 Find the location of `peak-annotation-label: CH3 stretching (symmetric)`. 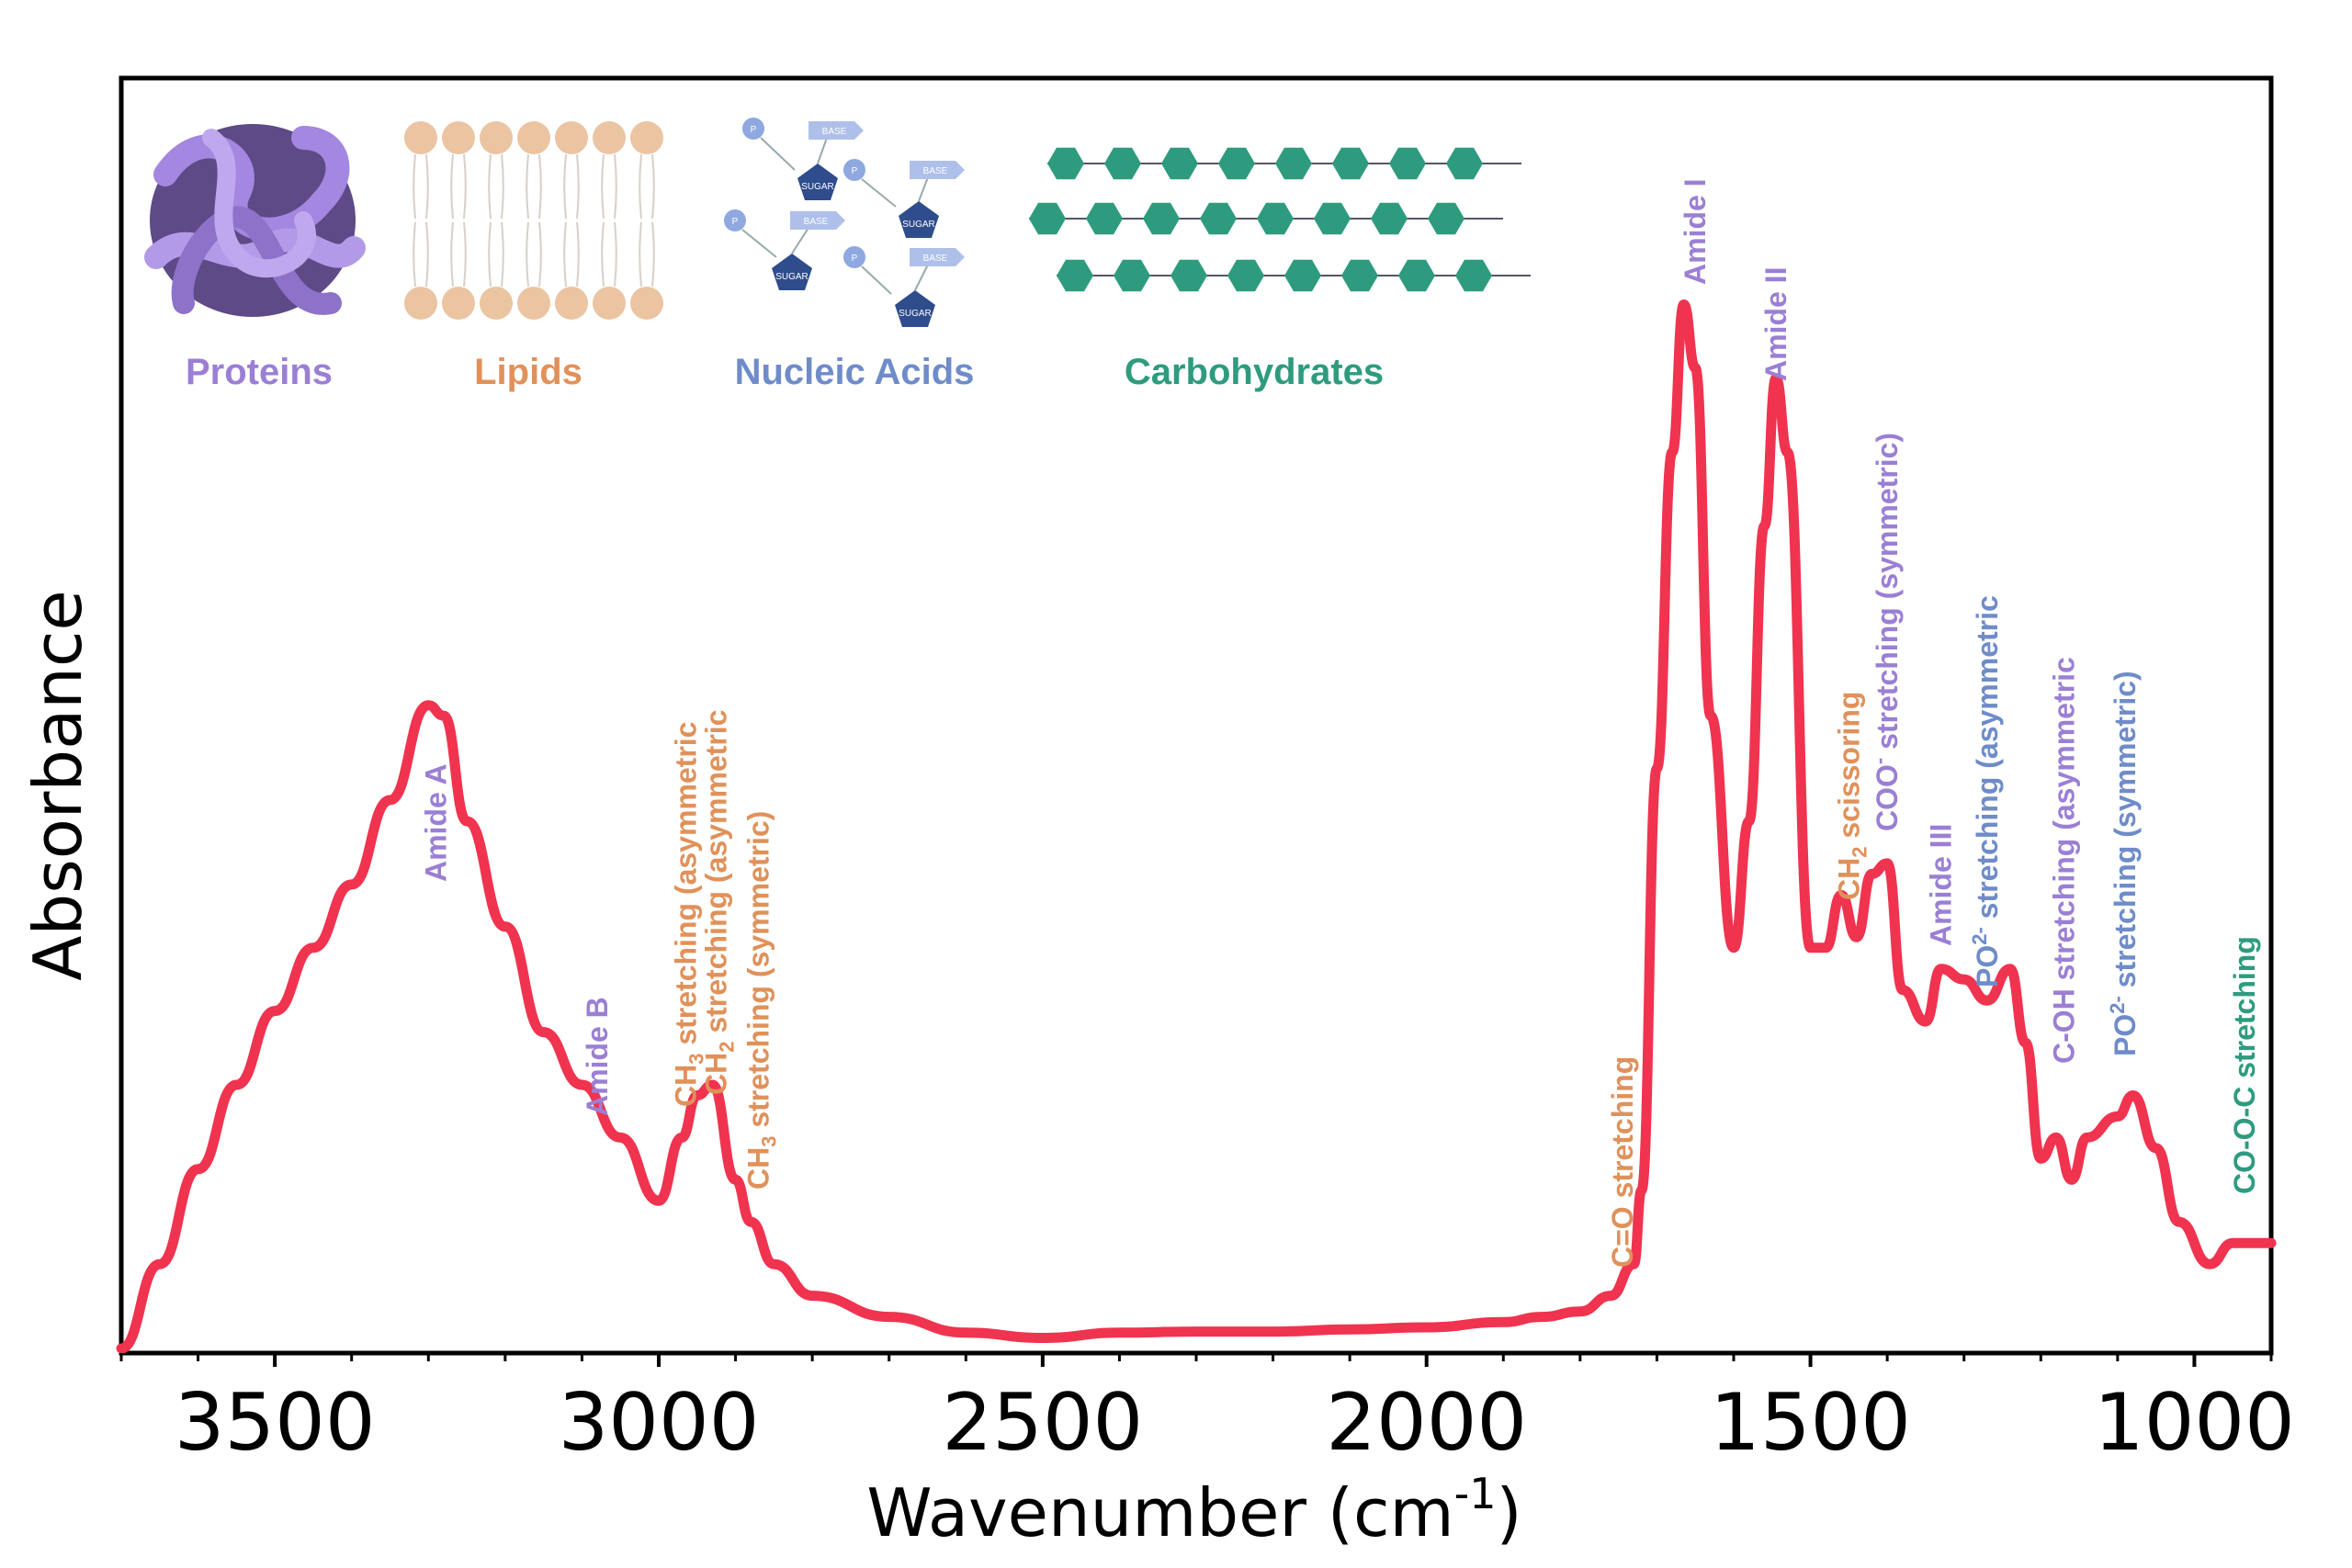

peak-annotation-label: CH3 stretching (symmetric) is located at coordinates (761, 1000).